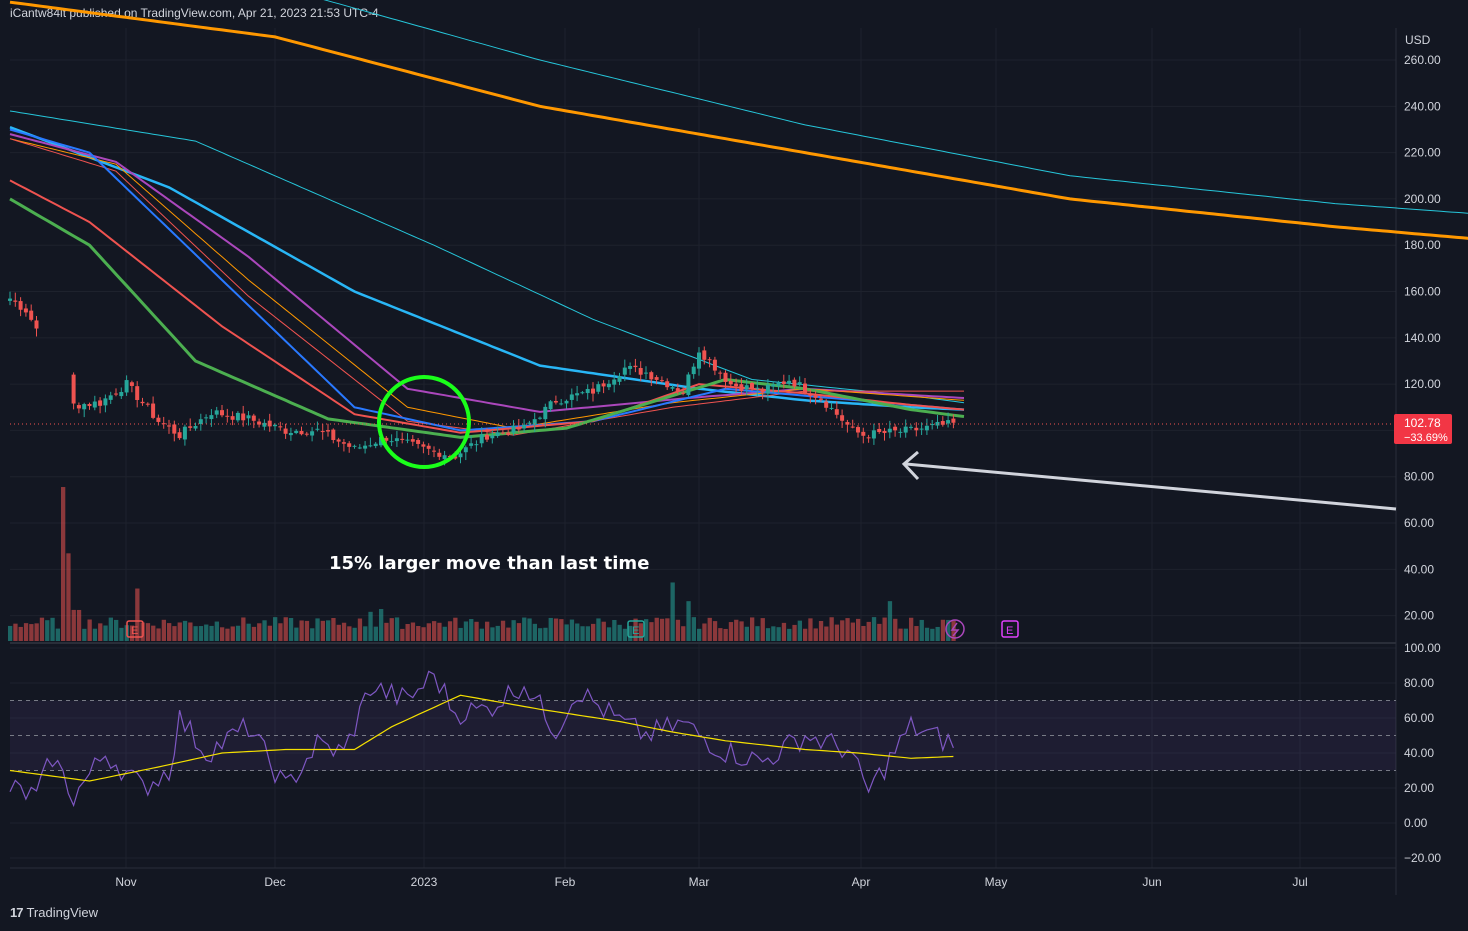  Describe the element at coordinates (955, 629) in the screenshot. I see `lightning-icon` at that location.